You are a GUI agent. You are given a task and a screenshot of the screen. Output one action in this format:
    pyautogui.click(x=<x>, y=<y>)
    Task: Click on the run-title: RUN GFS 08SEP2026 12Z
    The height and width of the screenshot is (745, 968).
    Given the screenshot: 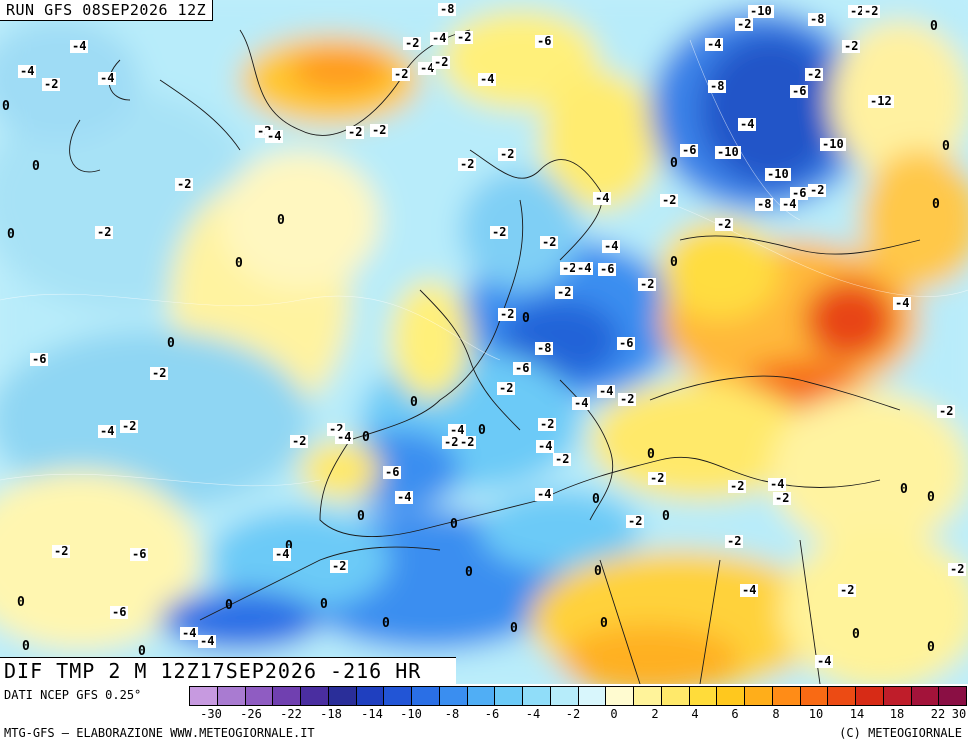 What is the action you would take?
    pyautogui.click(x=107, y=10)
    